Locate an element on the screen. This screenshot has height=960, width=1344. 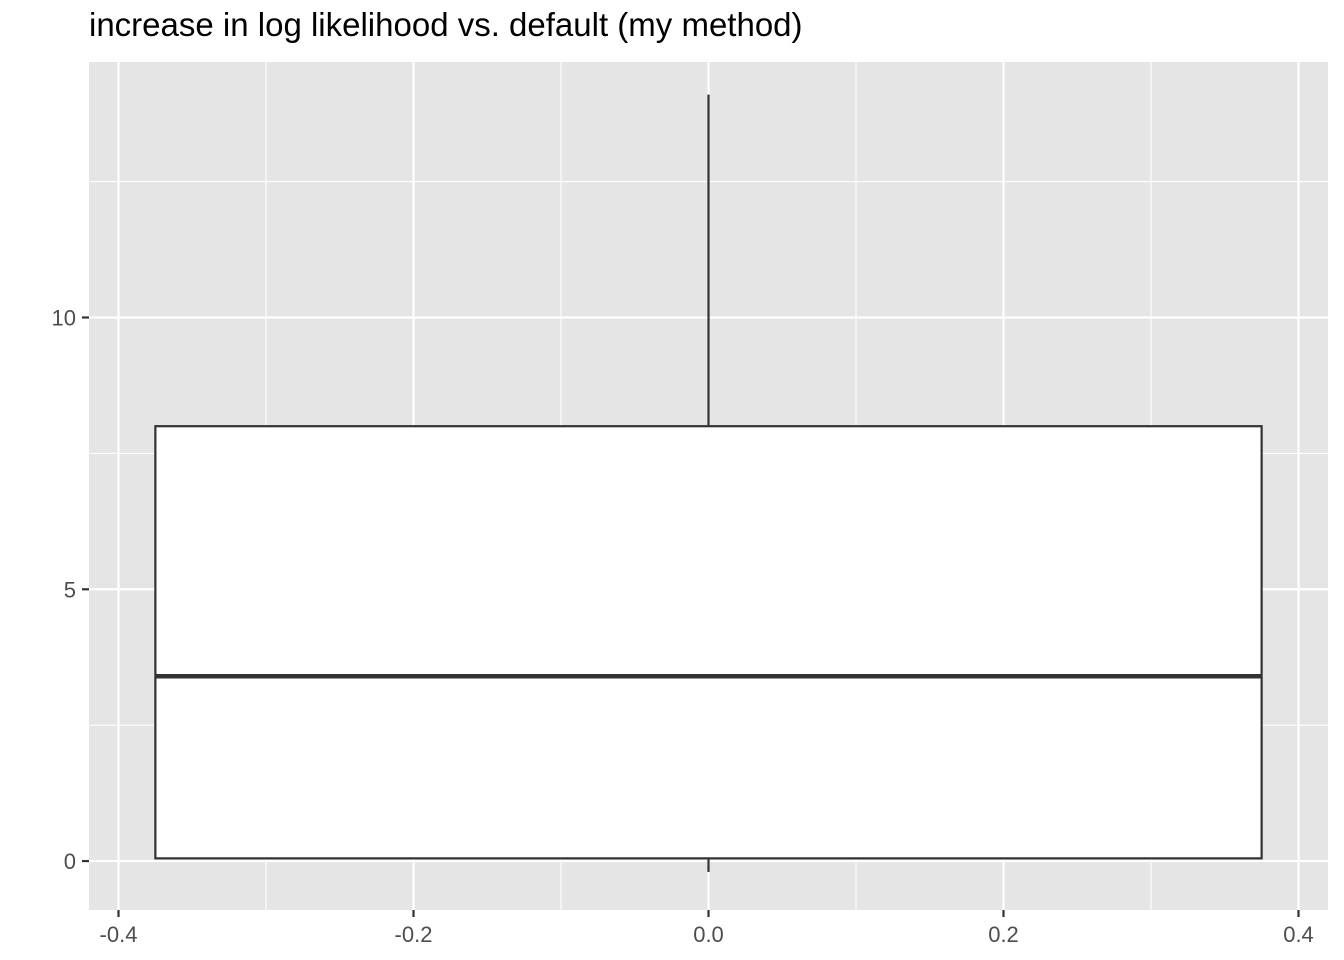
x-tick-label: 0.0 is located at coordinates (708, 934).